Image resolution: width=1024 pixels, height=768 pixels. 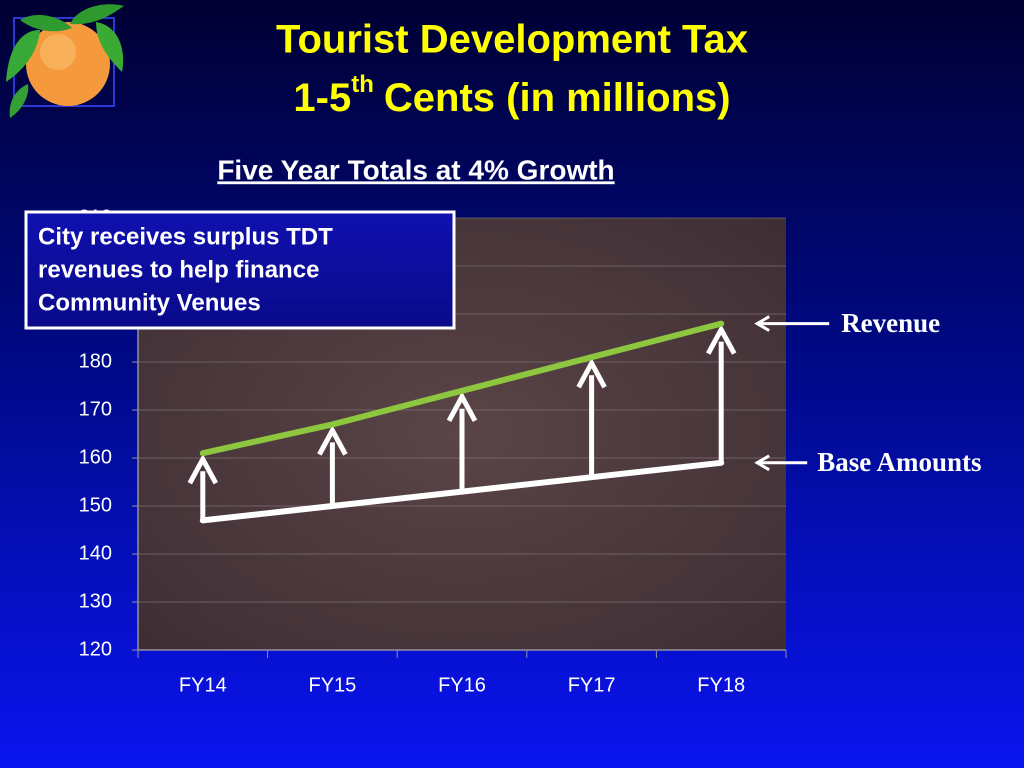 I want to click on x-tick-label: FY18, so click(x=721, y=685).